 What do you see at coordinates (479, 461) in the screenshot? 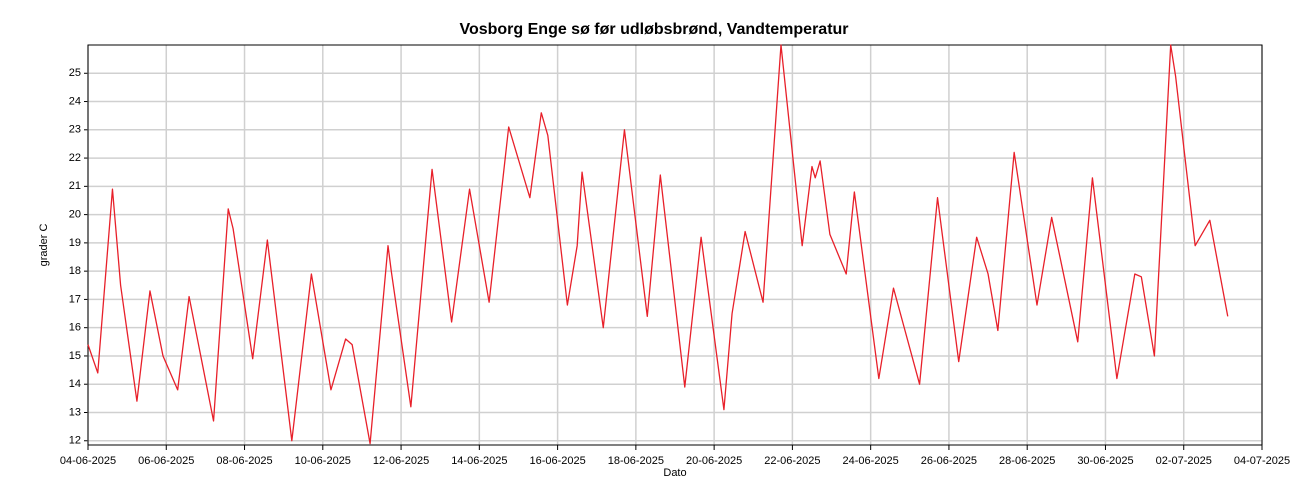
I see `x-tick-label: 14-06-2025` at bounding box center [479, 461].